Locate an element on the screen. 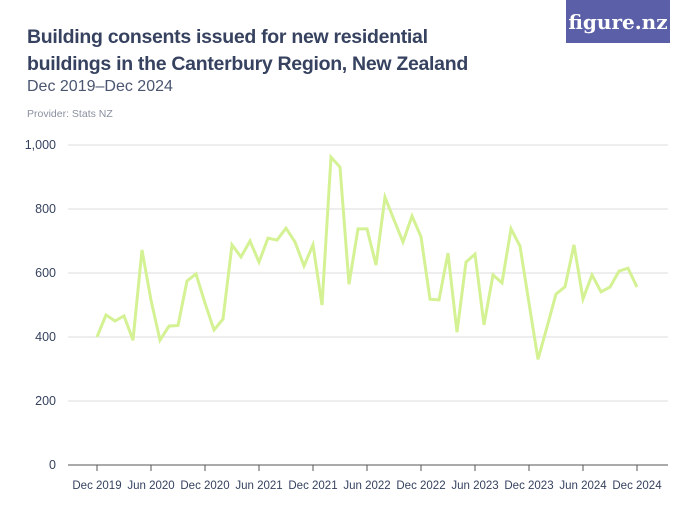 Image resolution: width=700 pixels, height=525 pixels. y-tick-label: 600 is located at coordinates (45, 273).